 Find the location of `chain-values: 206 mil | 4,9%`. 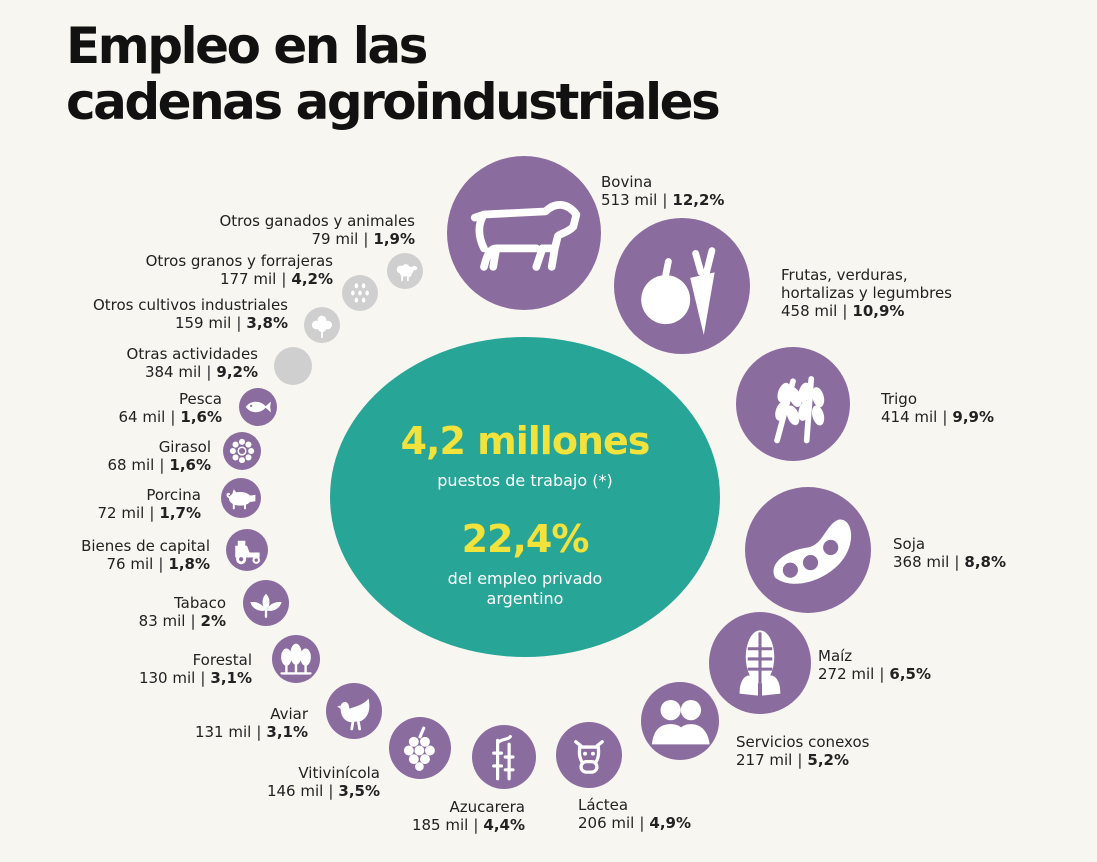

chain-values: 206 mil | 4,9% is located at coordinates (634, 823).